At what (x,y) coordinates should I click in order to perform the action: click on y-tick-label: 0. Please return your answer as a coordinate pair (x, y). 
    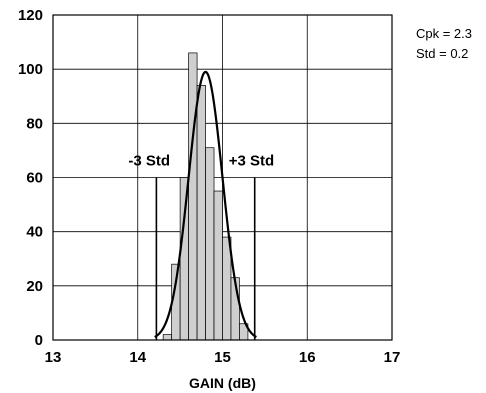
    Looking at the image, I should click on (39, 340).